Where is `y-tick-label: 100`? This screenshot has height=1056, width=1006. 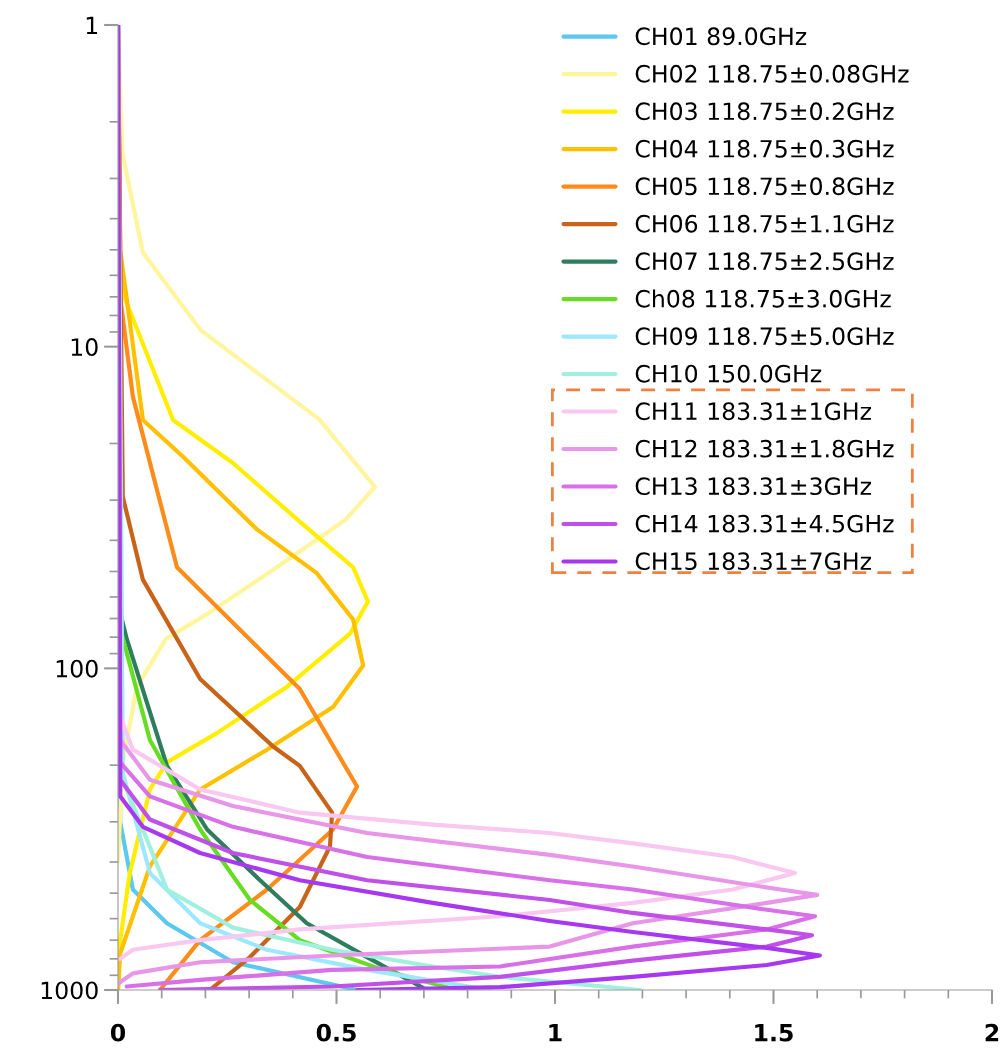
y-tick-label: 100 is located at coordinates (77, 668).